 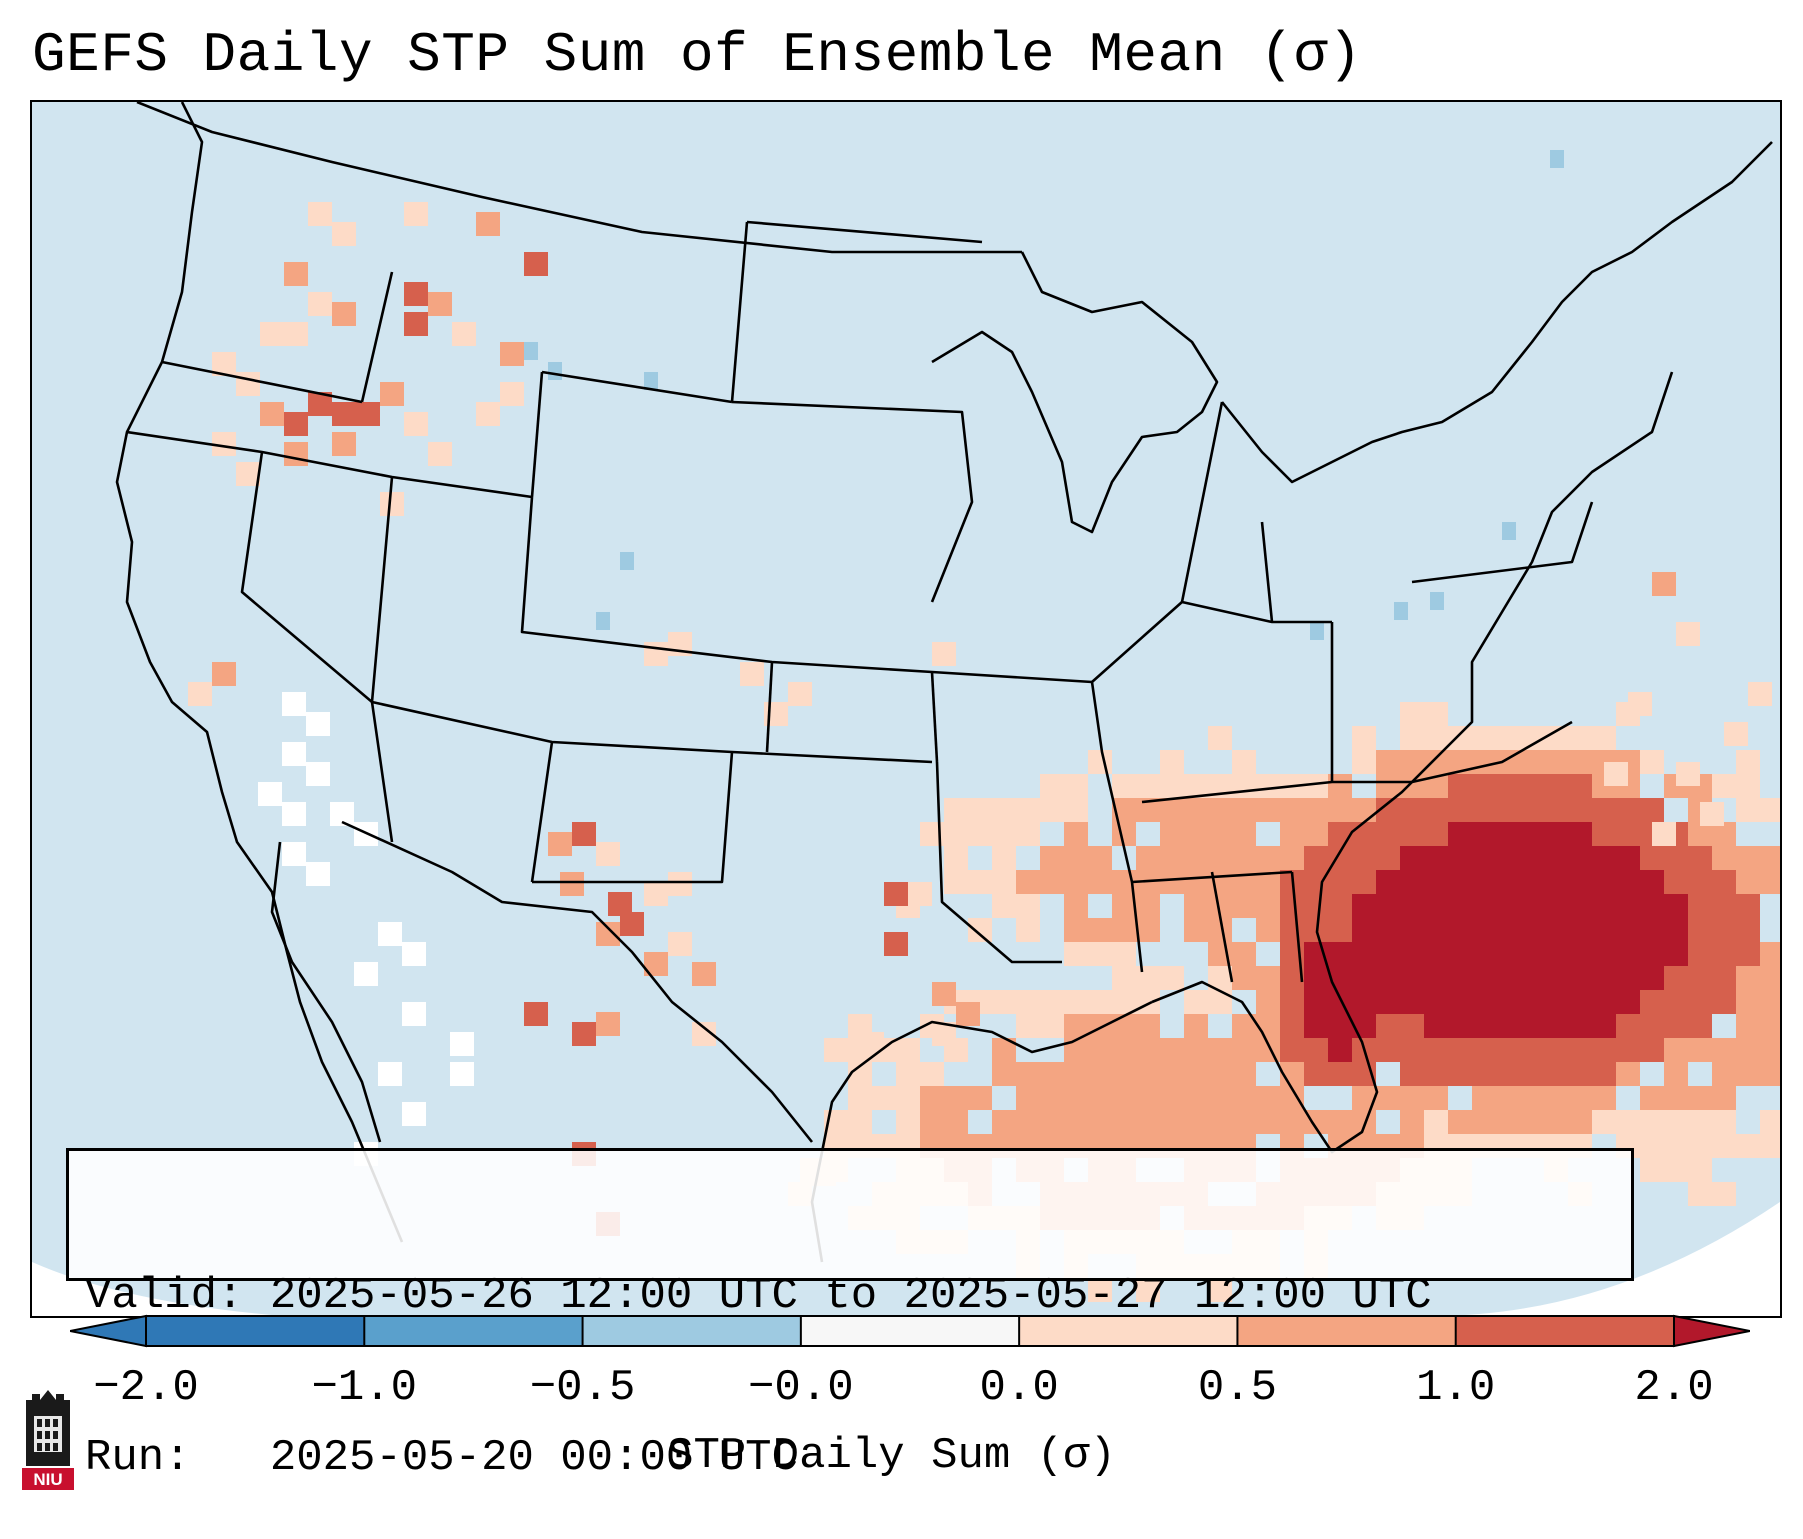 What do you see at coordinates (48, 1440) in the screenshot?
I see `niu-logo: NIU` at bounding box center [48, 1440].